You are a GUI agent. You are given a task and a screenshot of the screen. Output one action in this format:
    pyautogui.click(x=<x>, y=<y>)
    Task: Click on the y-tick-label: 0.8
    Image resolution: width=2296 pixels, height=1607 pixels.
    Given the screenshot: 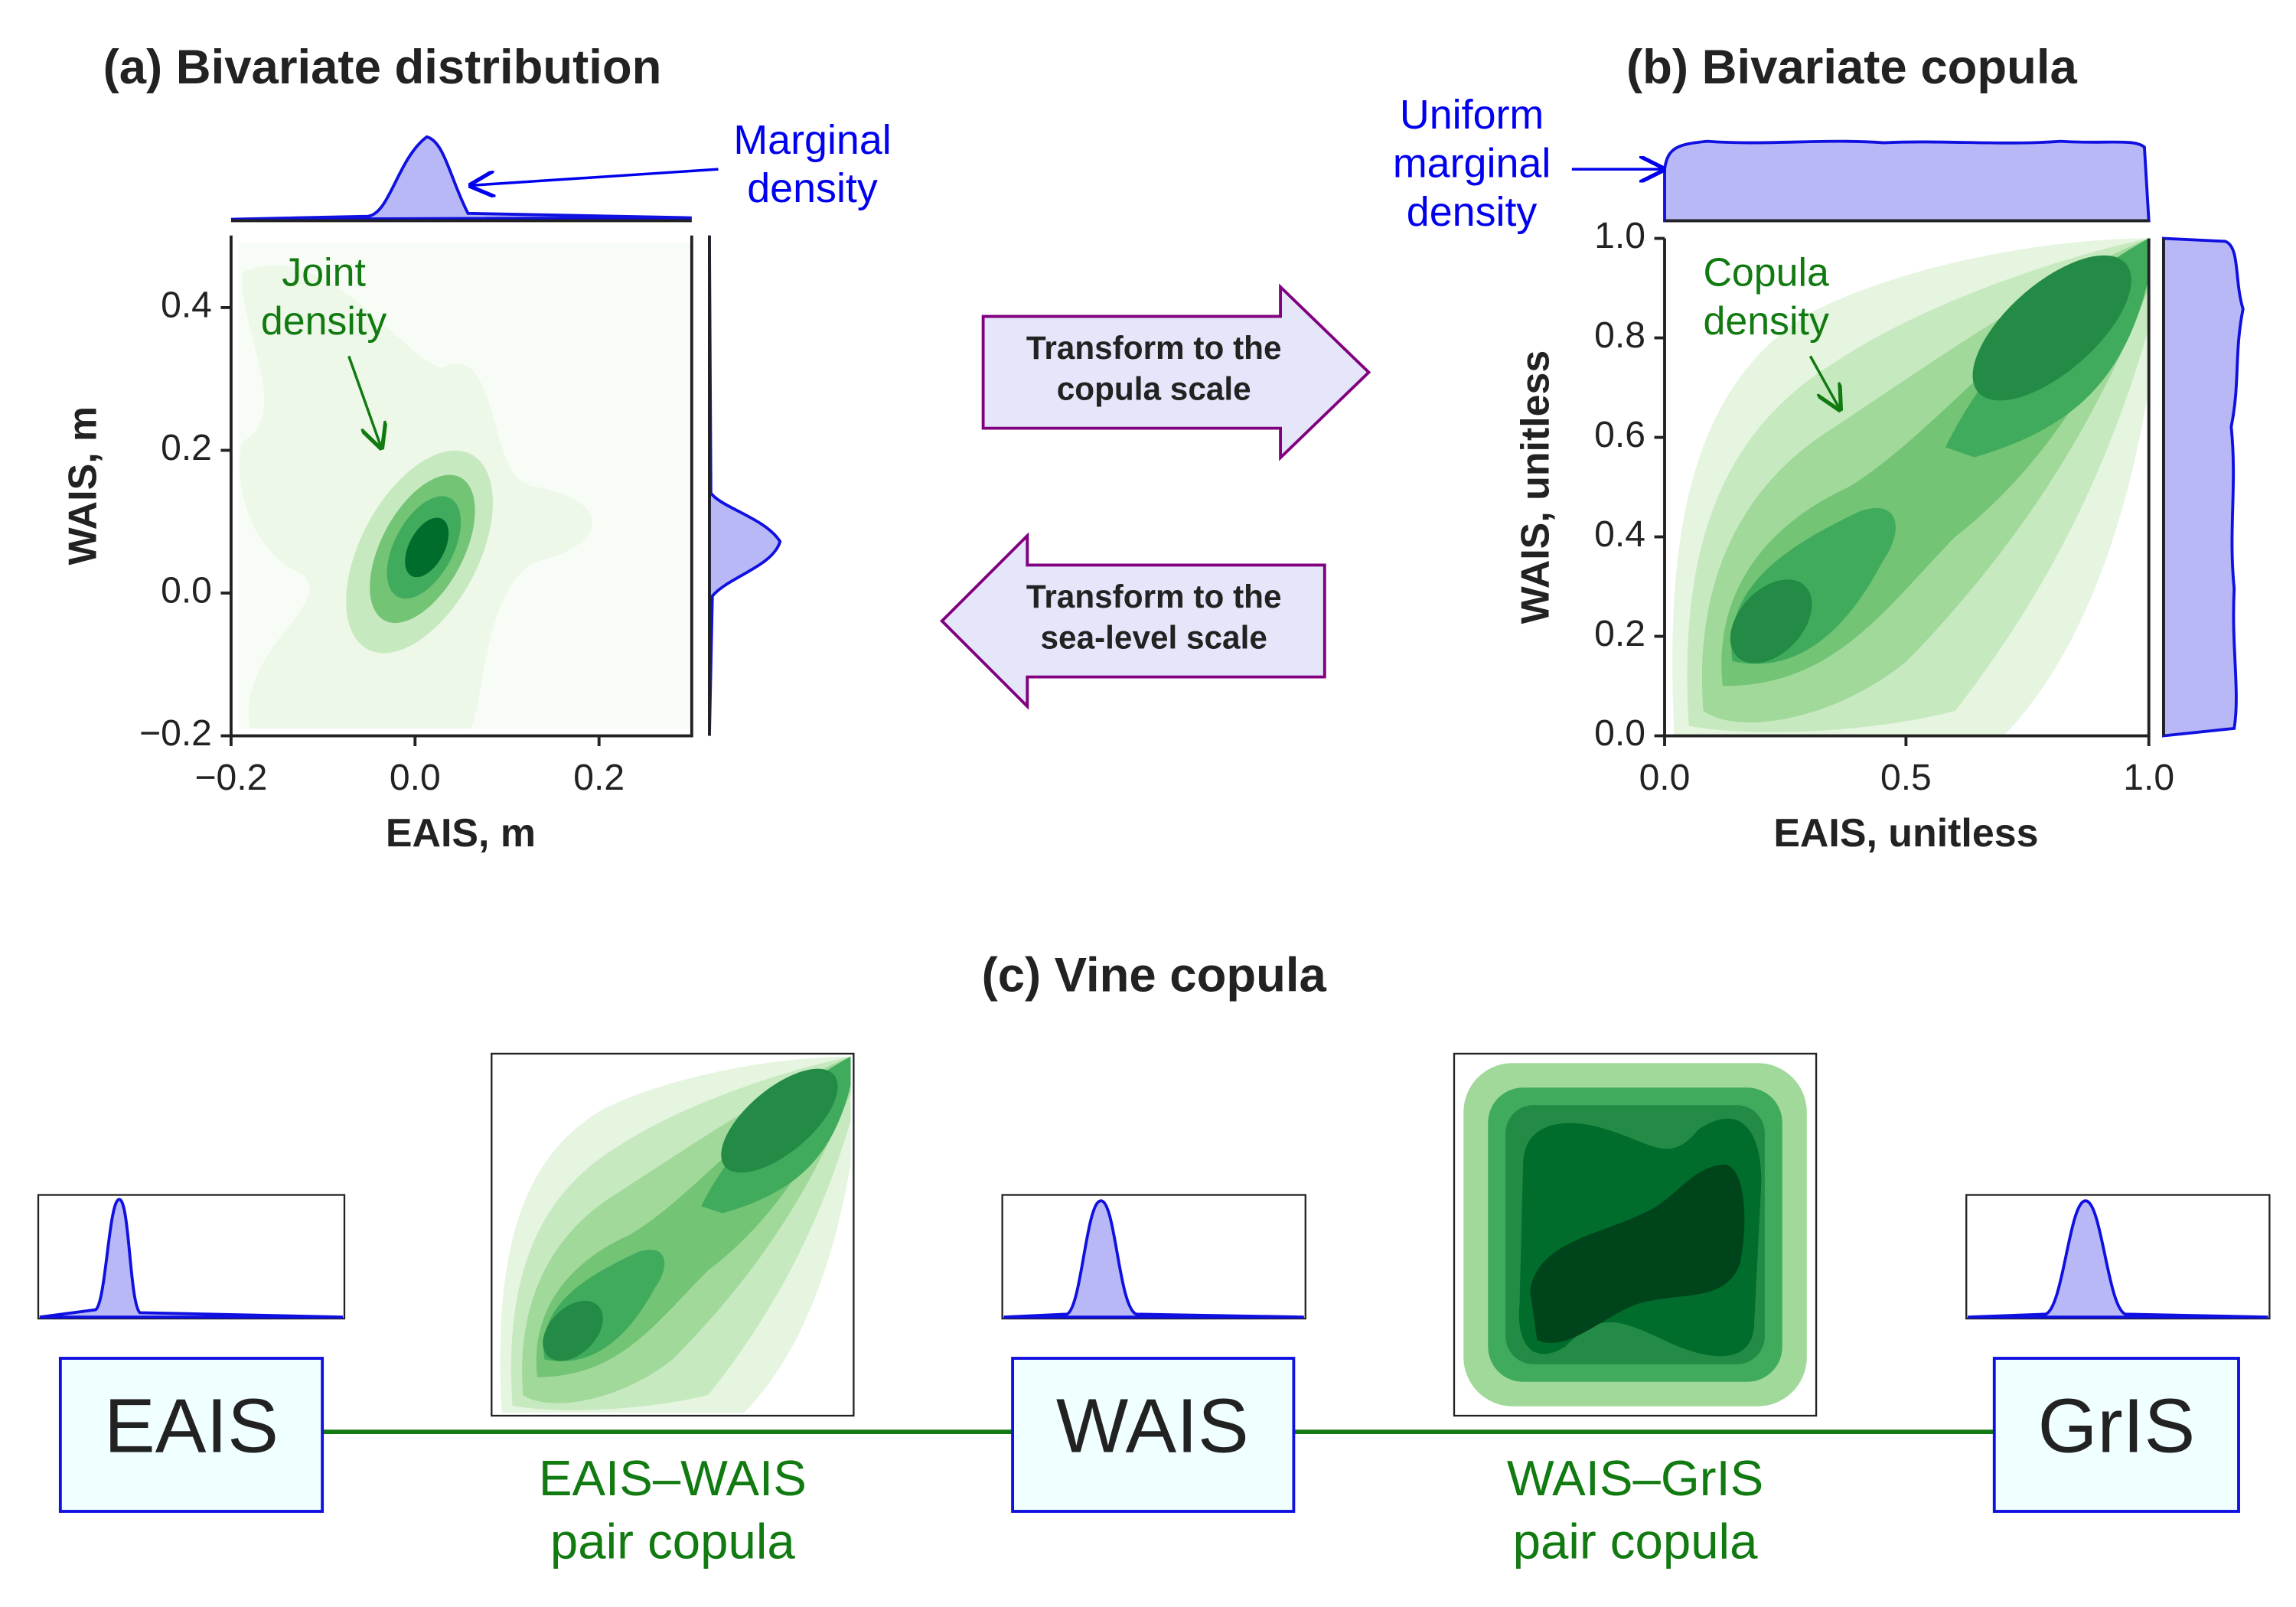 What is the action you would take?
    pyautogui.click(x=1619, y=335)
    